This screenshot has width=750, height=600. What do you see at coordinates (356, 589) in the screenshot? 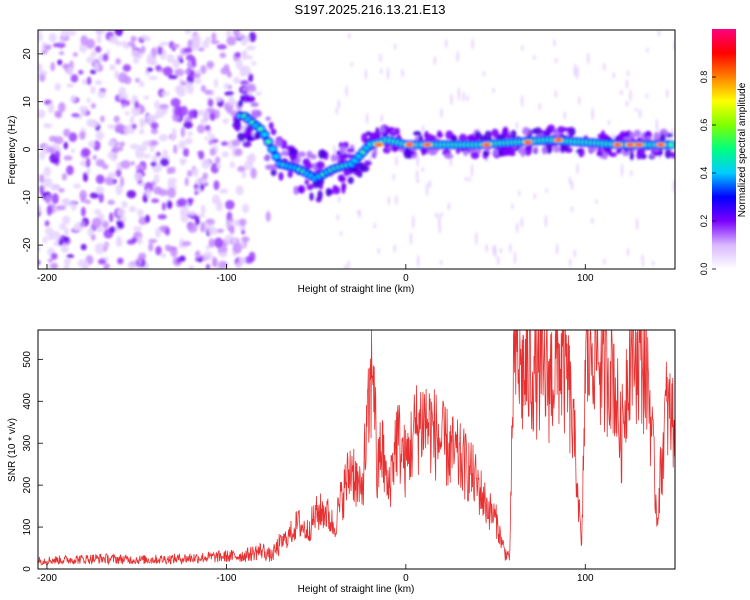
I see `snr-x-label: Height of straight line (km)` at bounding box center [356, 589].